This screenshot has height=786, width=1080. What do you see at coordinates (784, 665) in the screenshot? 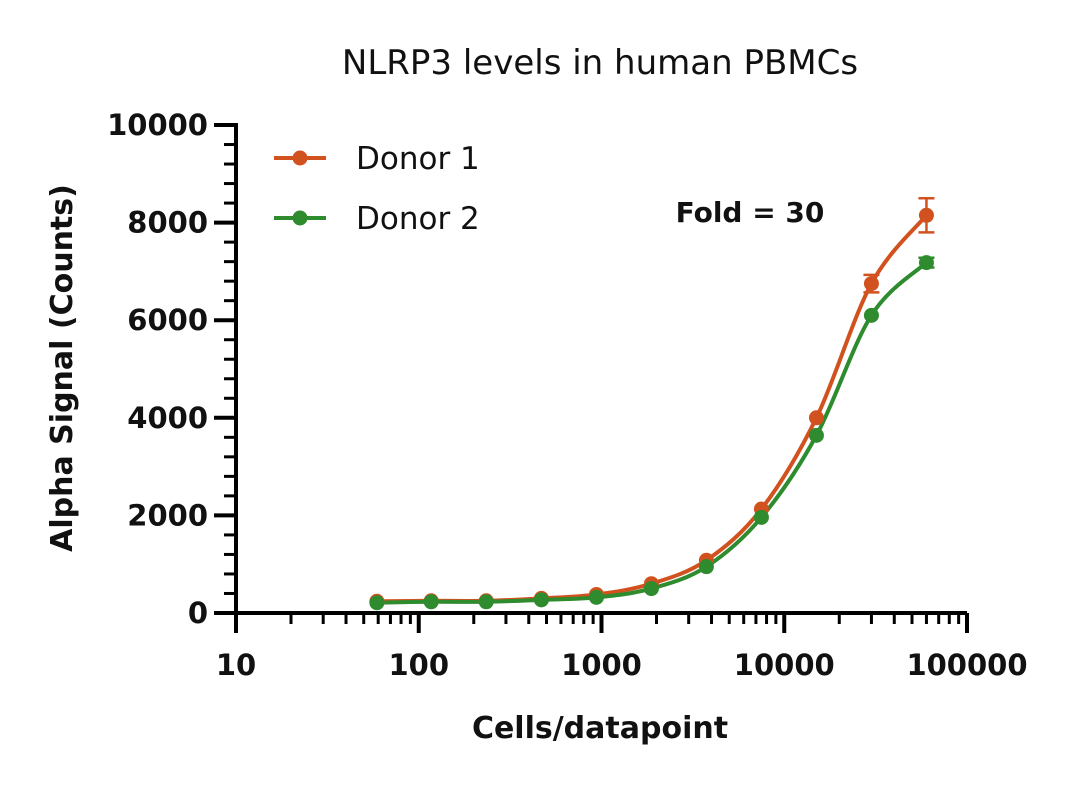
I see `x-tick-label: 10000` at bounding box center [784, 665].